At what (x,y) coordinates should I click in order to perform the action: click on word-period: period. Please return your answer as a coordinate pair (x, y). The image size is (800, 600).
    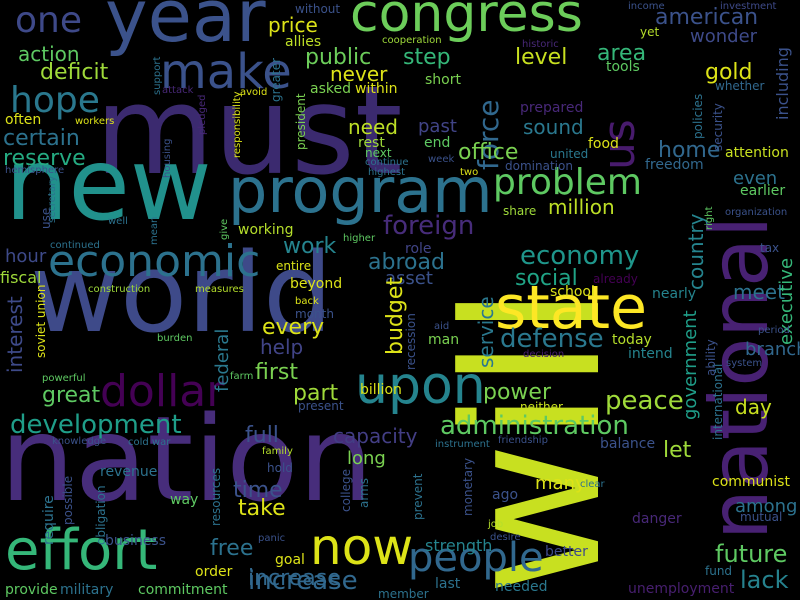
    Looking at the image, I should click on (774, 330).